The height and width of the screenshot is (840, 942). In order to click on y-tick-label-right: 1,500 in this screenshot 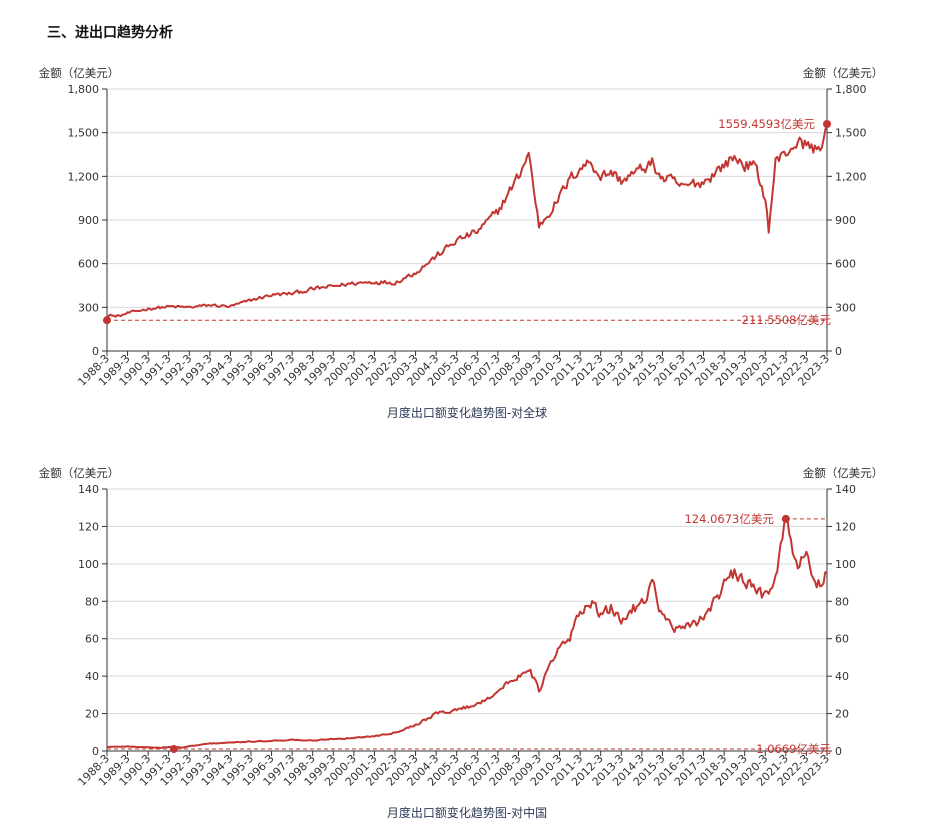, I will do `click(851, 133)`.